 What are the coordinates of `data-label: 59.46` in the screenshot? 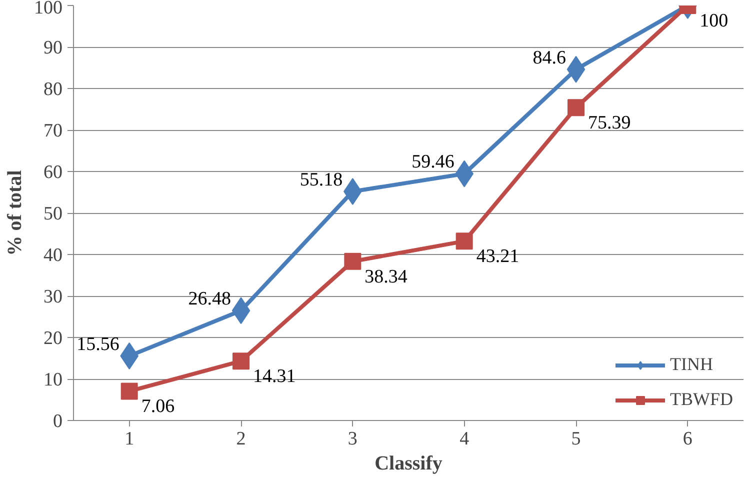 It's located at (433, 162).